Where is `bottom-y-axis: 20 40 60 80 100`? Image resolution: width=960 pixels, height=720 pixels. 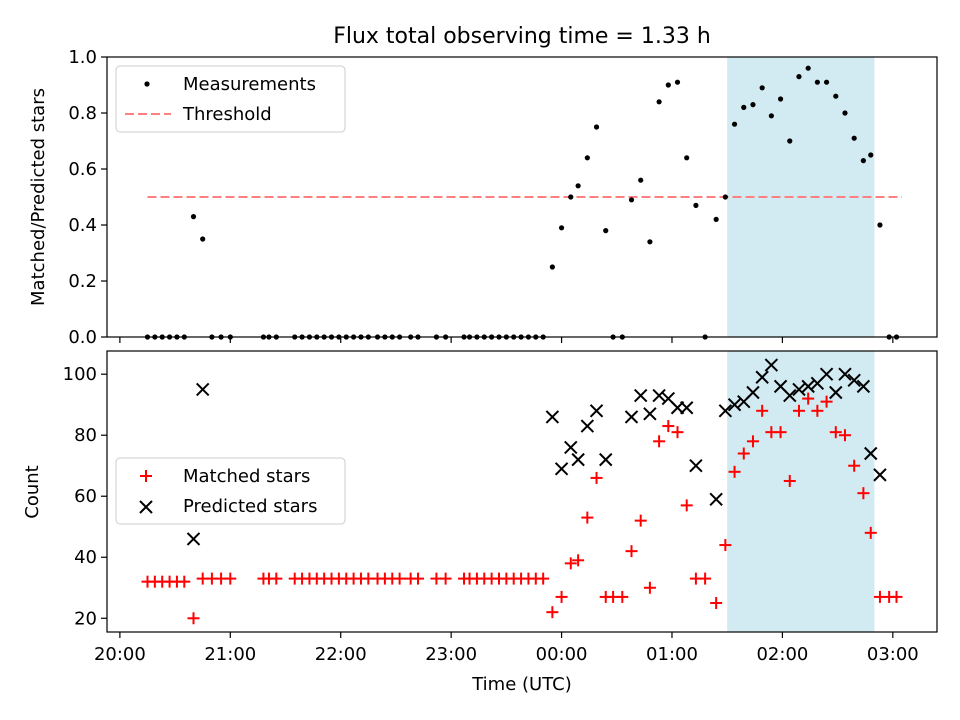
bottom-y-axis: 20 40 60 80 100 is located at coordinates (85, 496).